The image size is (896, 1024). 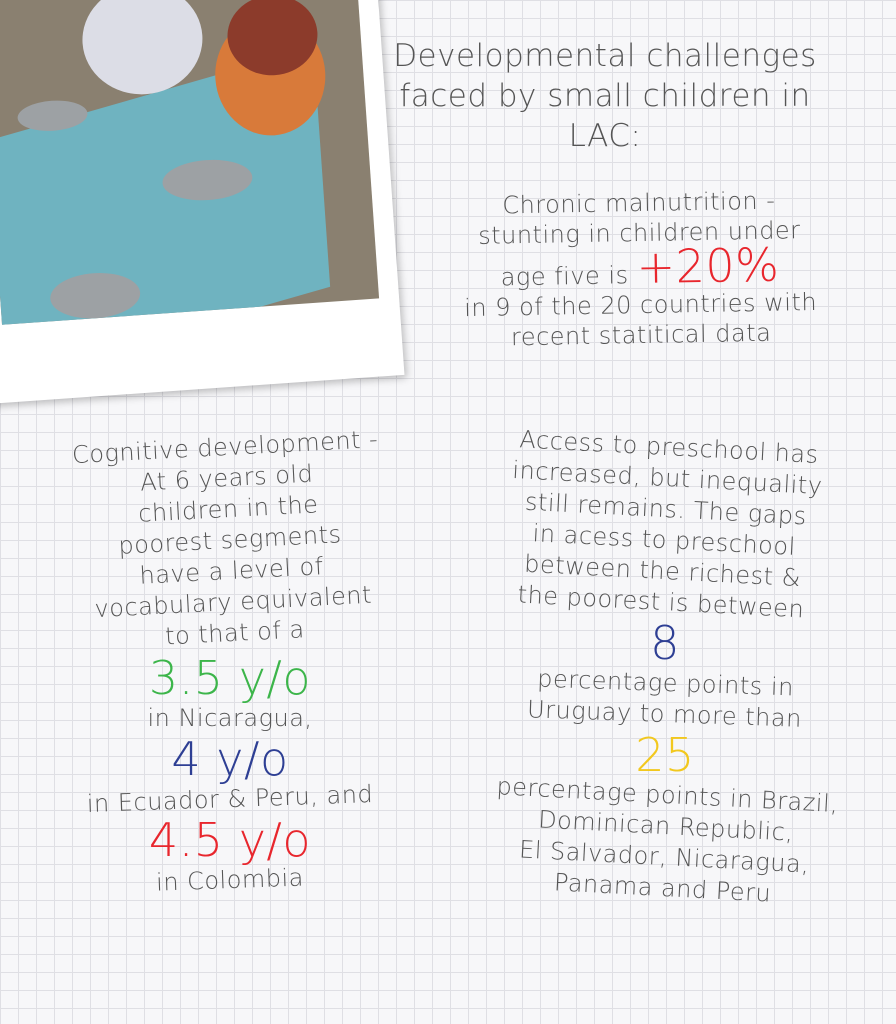 I want to click on stat-colombia: 4.5 y/o, so click(x=230, y=840).